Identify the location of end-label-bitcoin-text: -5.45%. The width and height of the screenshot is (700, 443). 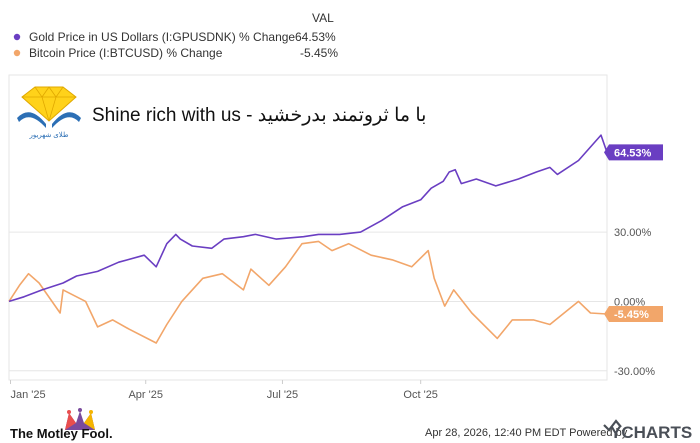
(631, 315).